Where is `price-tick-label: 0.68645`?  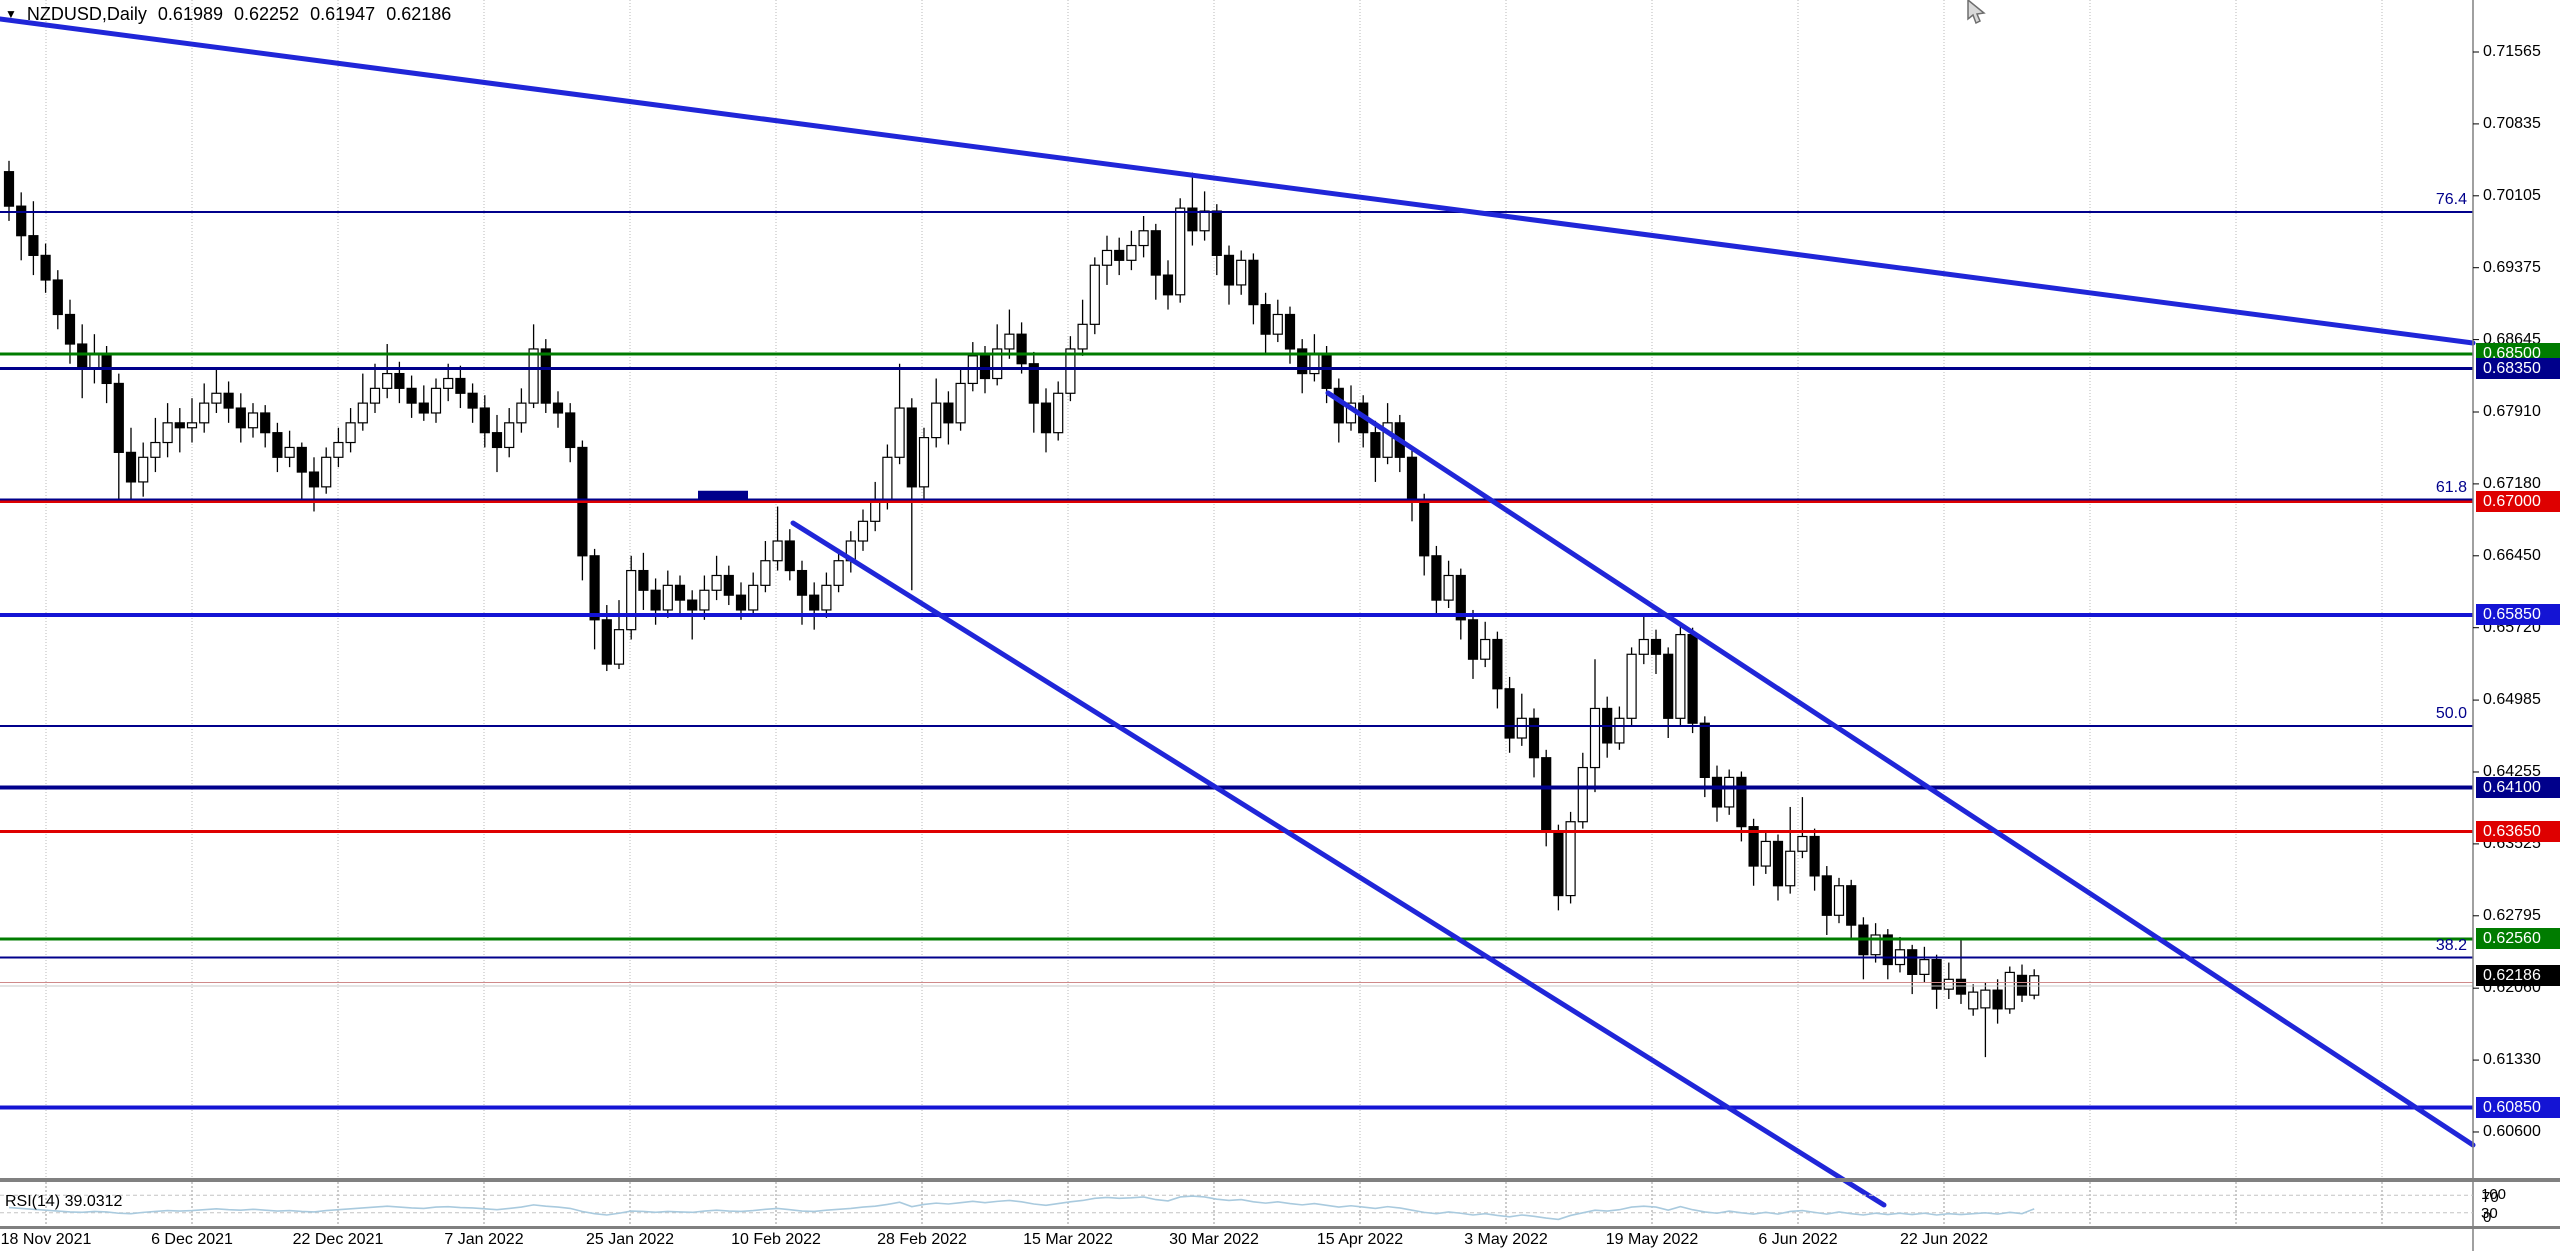 price-tick-label: 0.68645 is located at coordinates (2512, 339).